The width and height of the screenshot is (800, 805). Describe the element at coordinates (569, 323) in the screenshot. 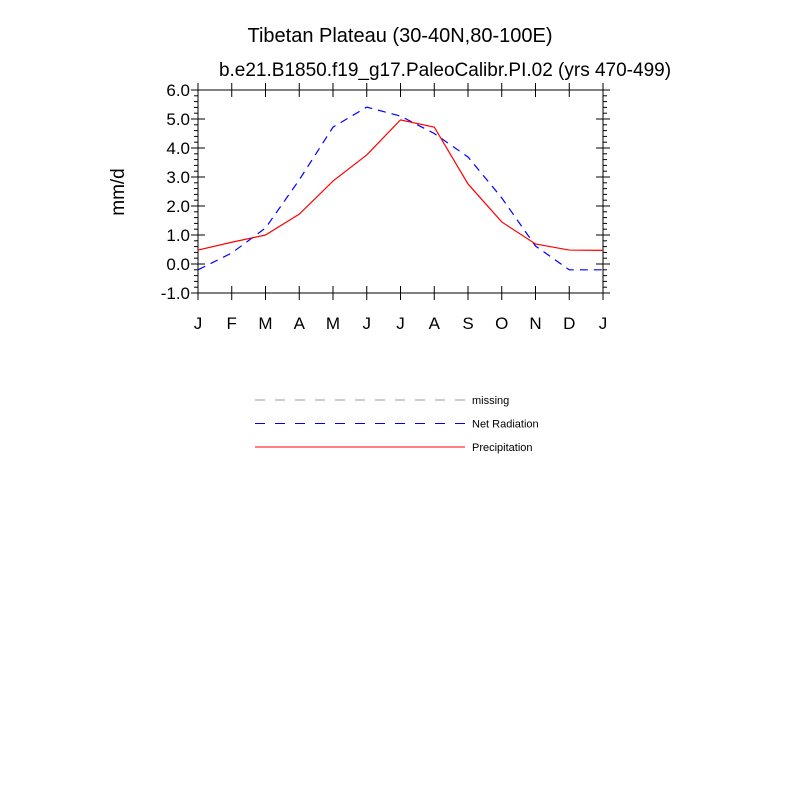

I see `x-tick-label: D` at that location.